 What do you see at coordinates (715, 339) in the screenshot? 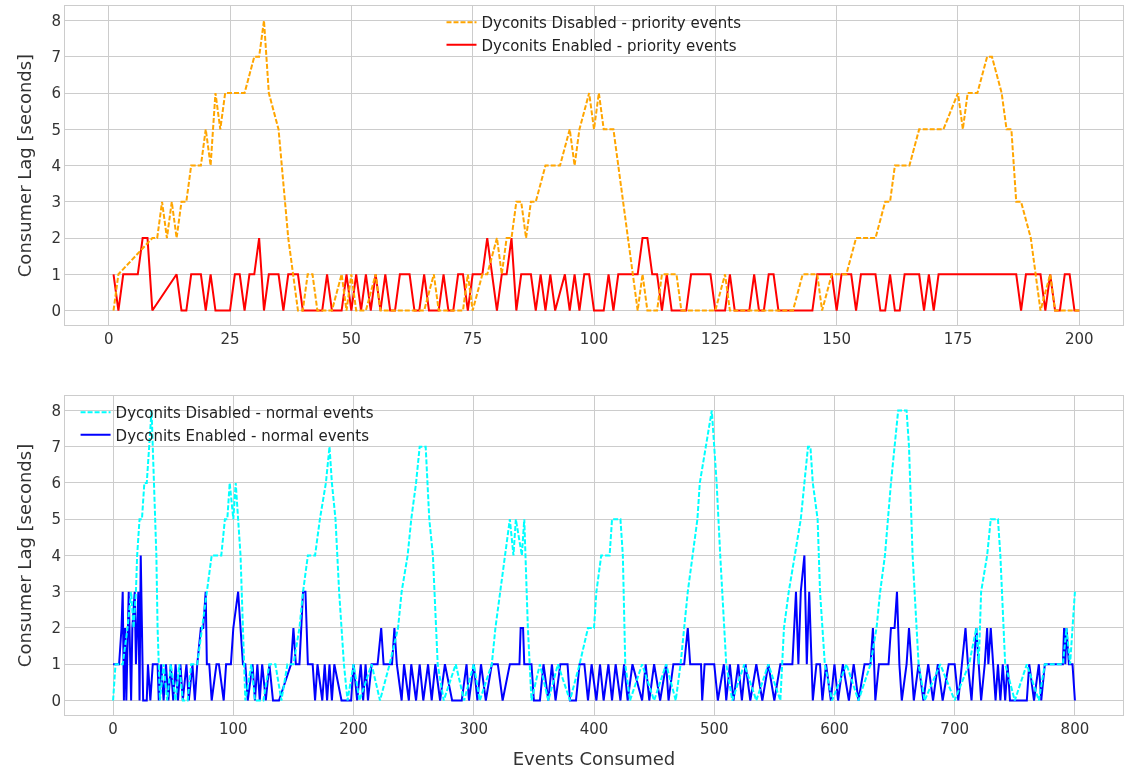
I see `x-tick-label: 125` at bounding box center [715, 339].